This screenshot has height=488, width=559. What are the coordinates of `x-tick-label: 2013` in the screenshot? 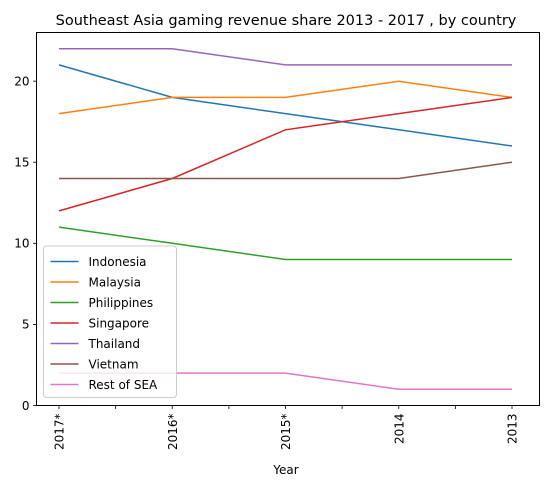 It's located at (513, 429).